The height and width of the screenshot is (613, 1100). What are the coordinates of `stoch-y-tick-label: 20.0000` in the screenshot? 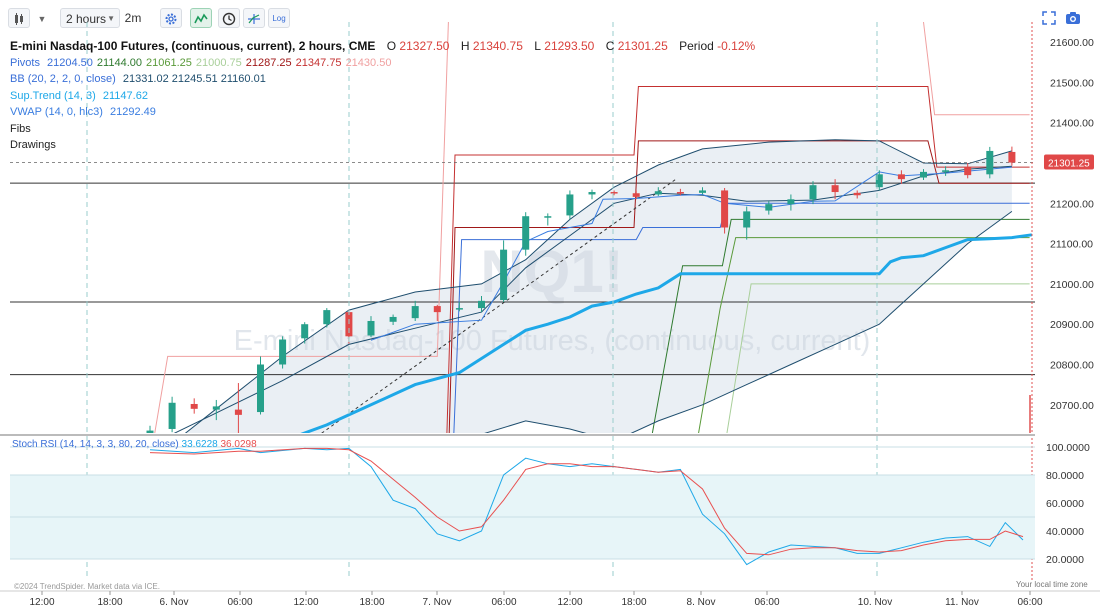 It's located at (1065, 560).